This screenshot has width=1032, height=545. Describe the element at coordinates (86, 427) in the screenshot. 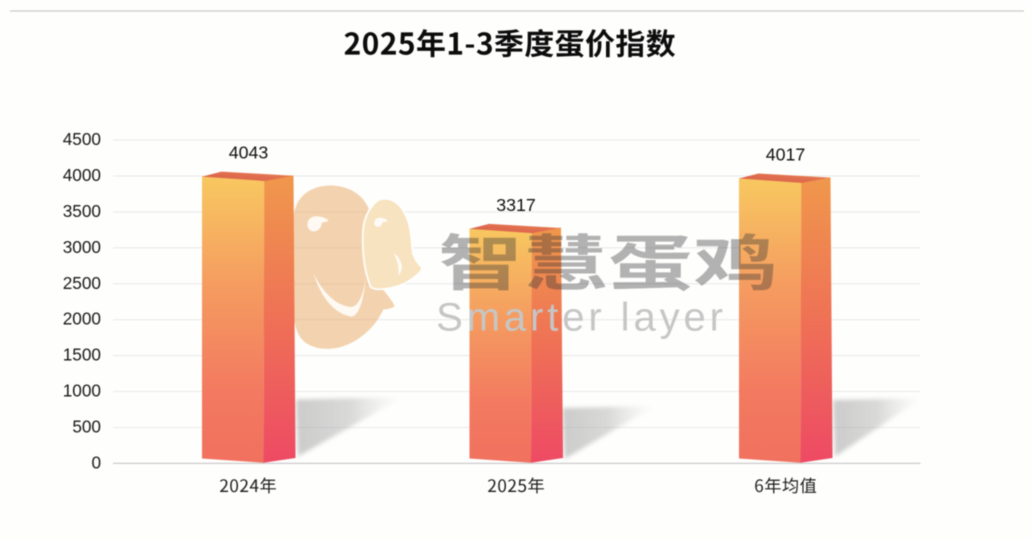

I see `svg-text: 500` at that location.